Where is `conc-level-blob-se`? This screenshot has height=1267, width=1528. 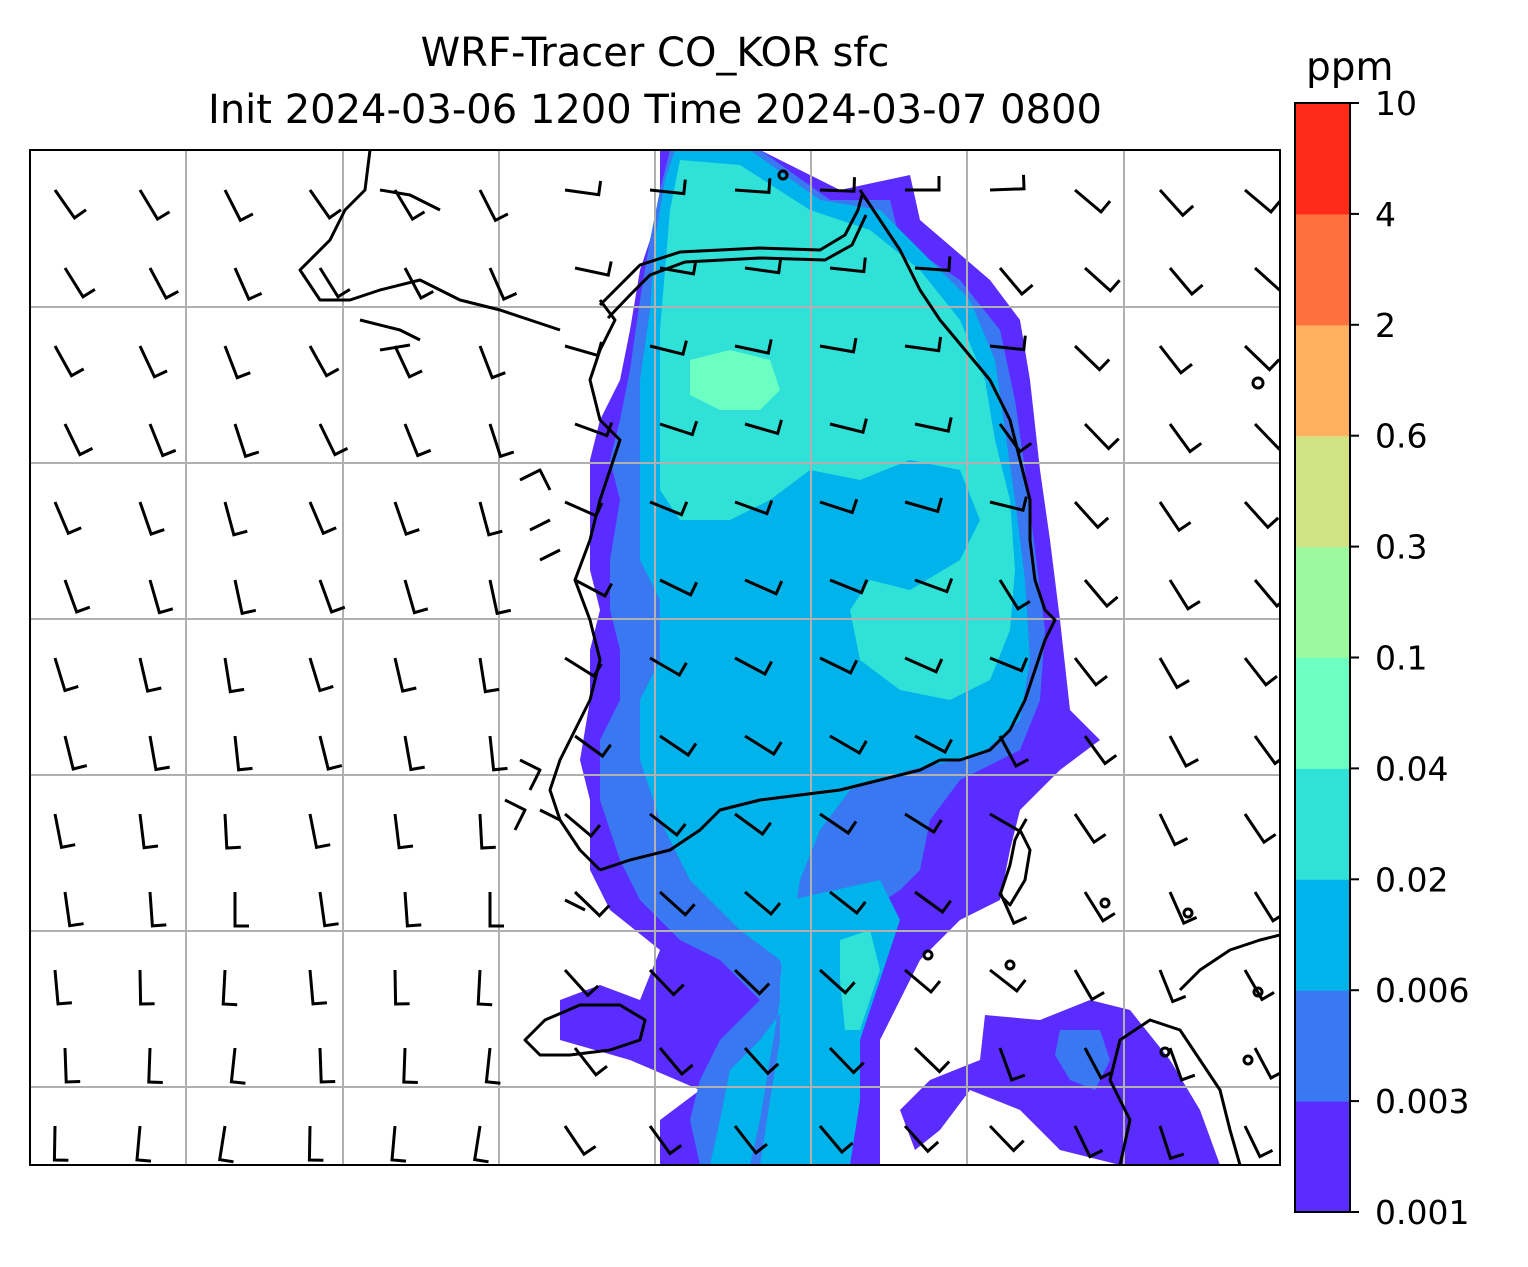
conc-level-blob-se is located at coordinates (1060, 1082).